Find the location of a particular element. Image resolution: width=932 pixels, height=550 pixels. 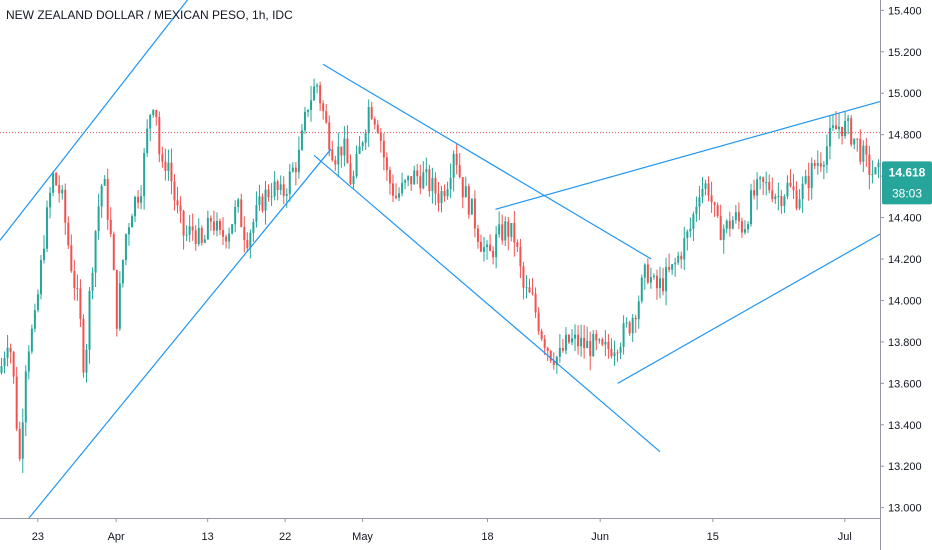

price-tick-label: 14.400 is located at coordinates (905, 219).